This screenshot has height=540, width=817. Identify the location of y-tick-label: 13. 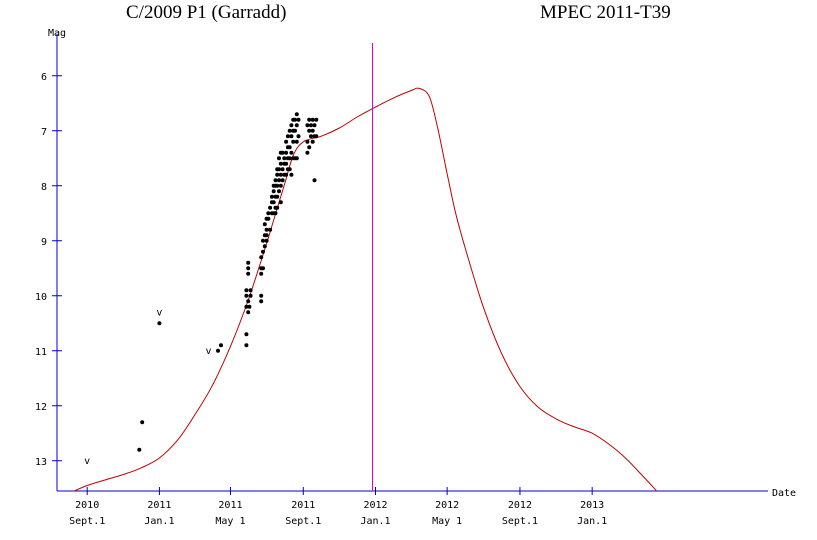
(41, 462).